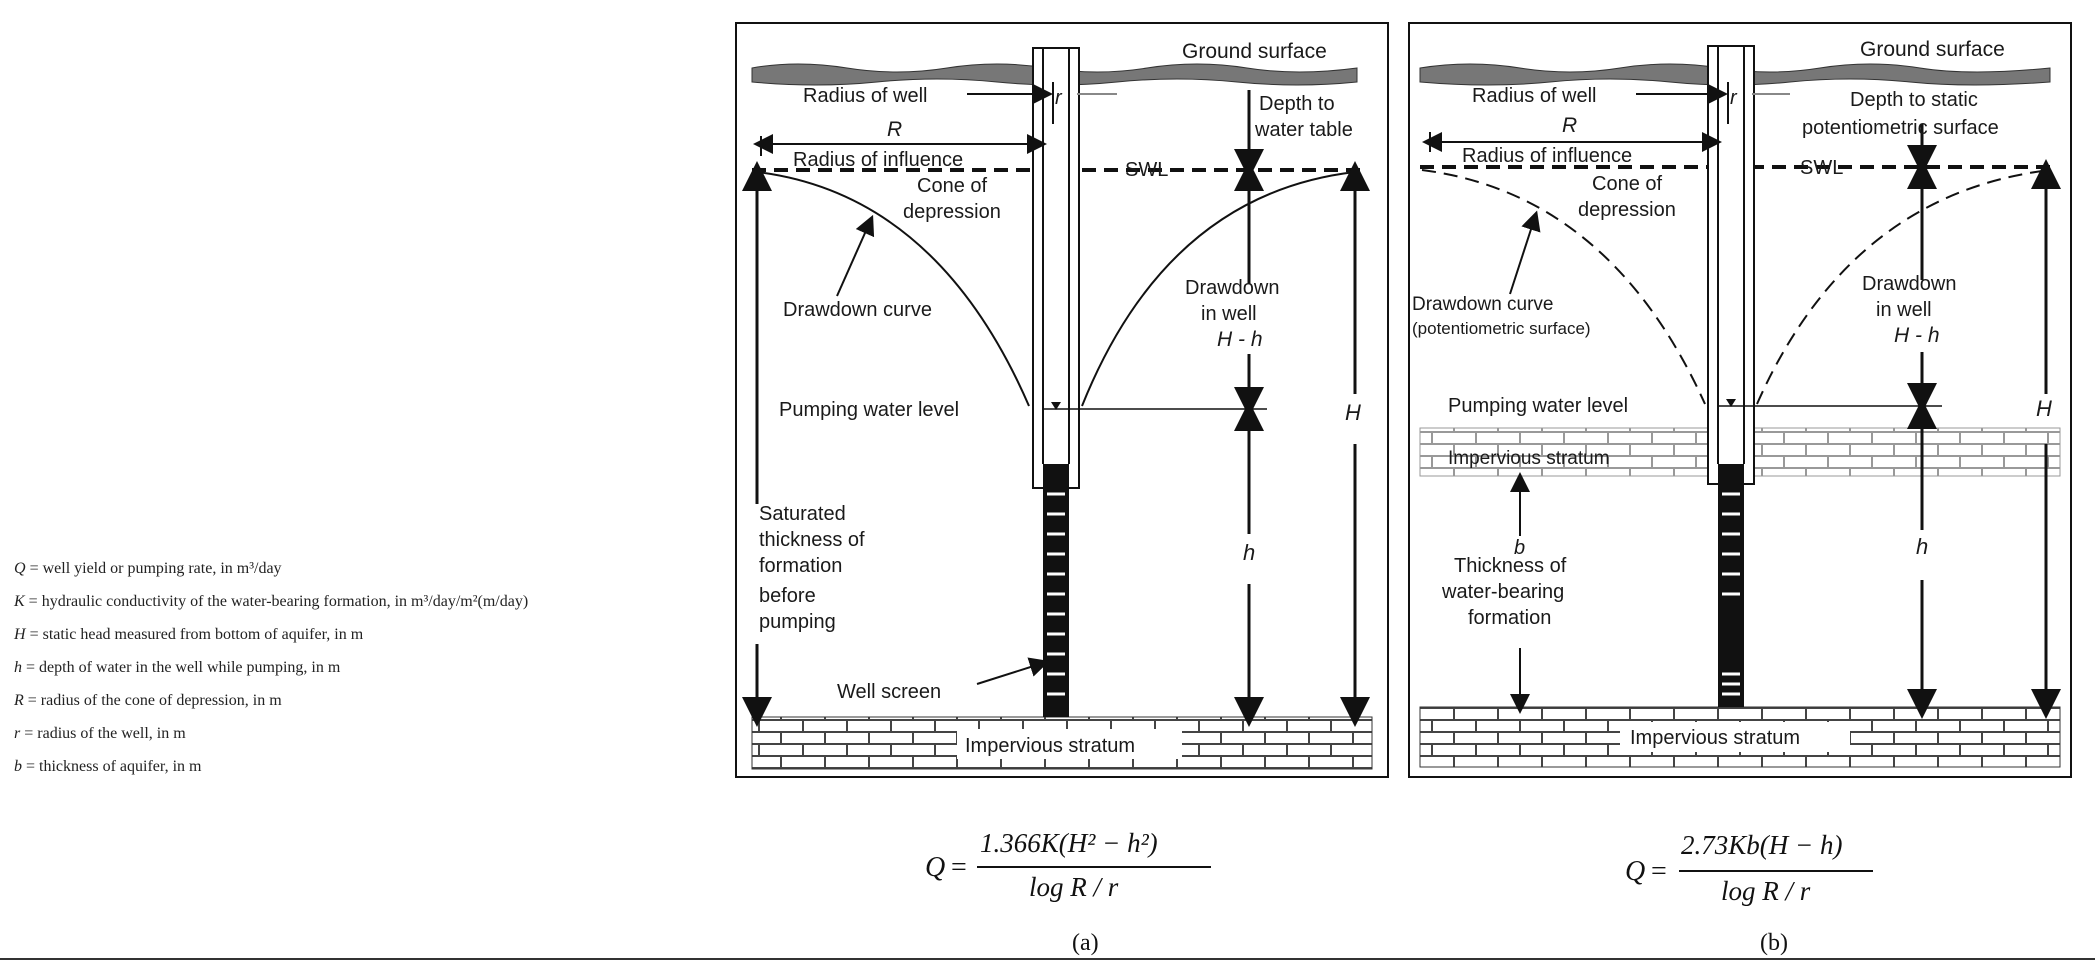 Image resolution: width=2095 pixels, height=963 pixels. What do you see at coordinates (1762, 845) in the screenshot?
I see `formula-b-numerator: 2.73Kb(H − h)` at bounding box center [1762, 845].